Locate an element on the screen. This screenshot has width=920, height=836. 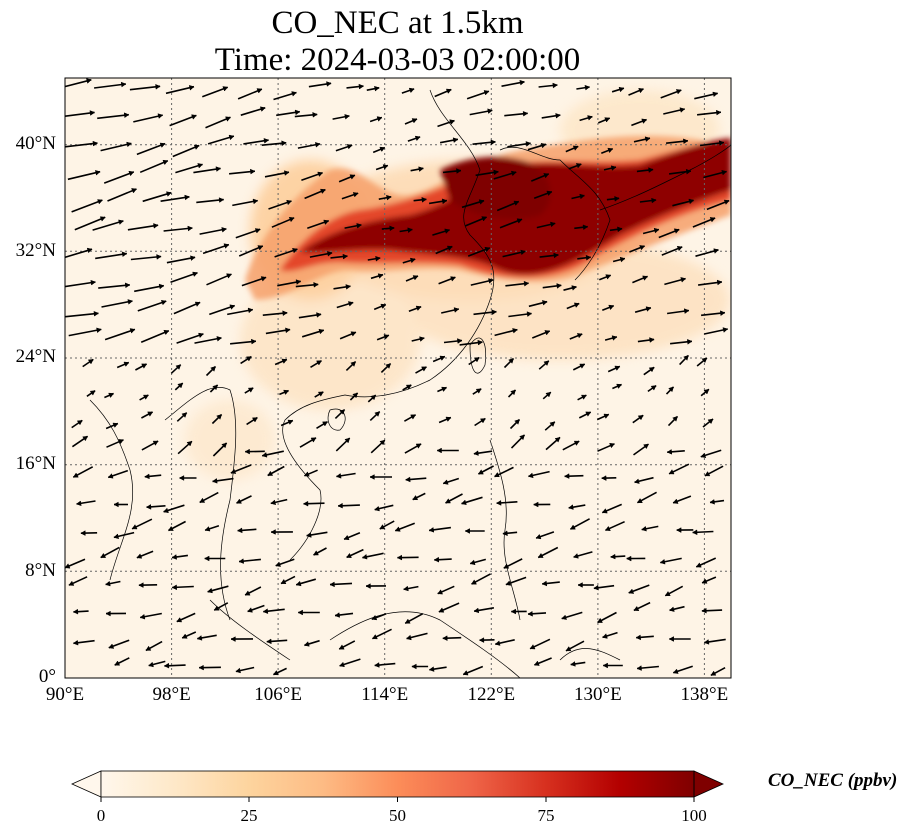
colorbar-tick-75: 75 is located at coordinates (546, 815).